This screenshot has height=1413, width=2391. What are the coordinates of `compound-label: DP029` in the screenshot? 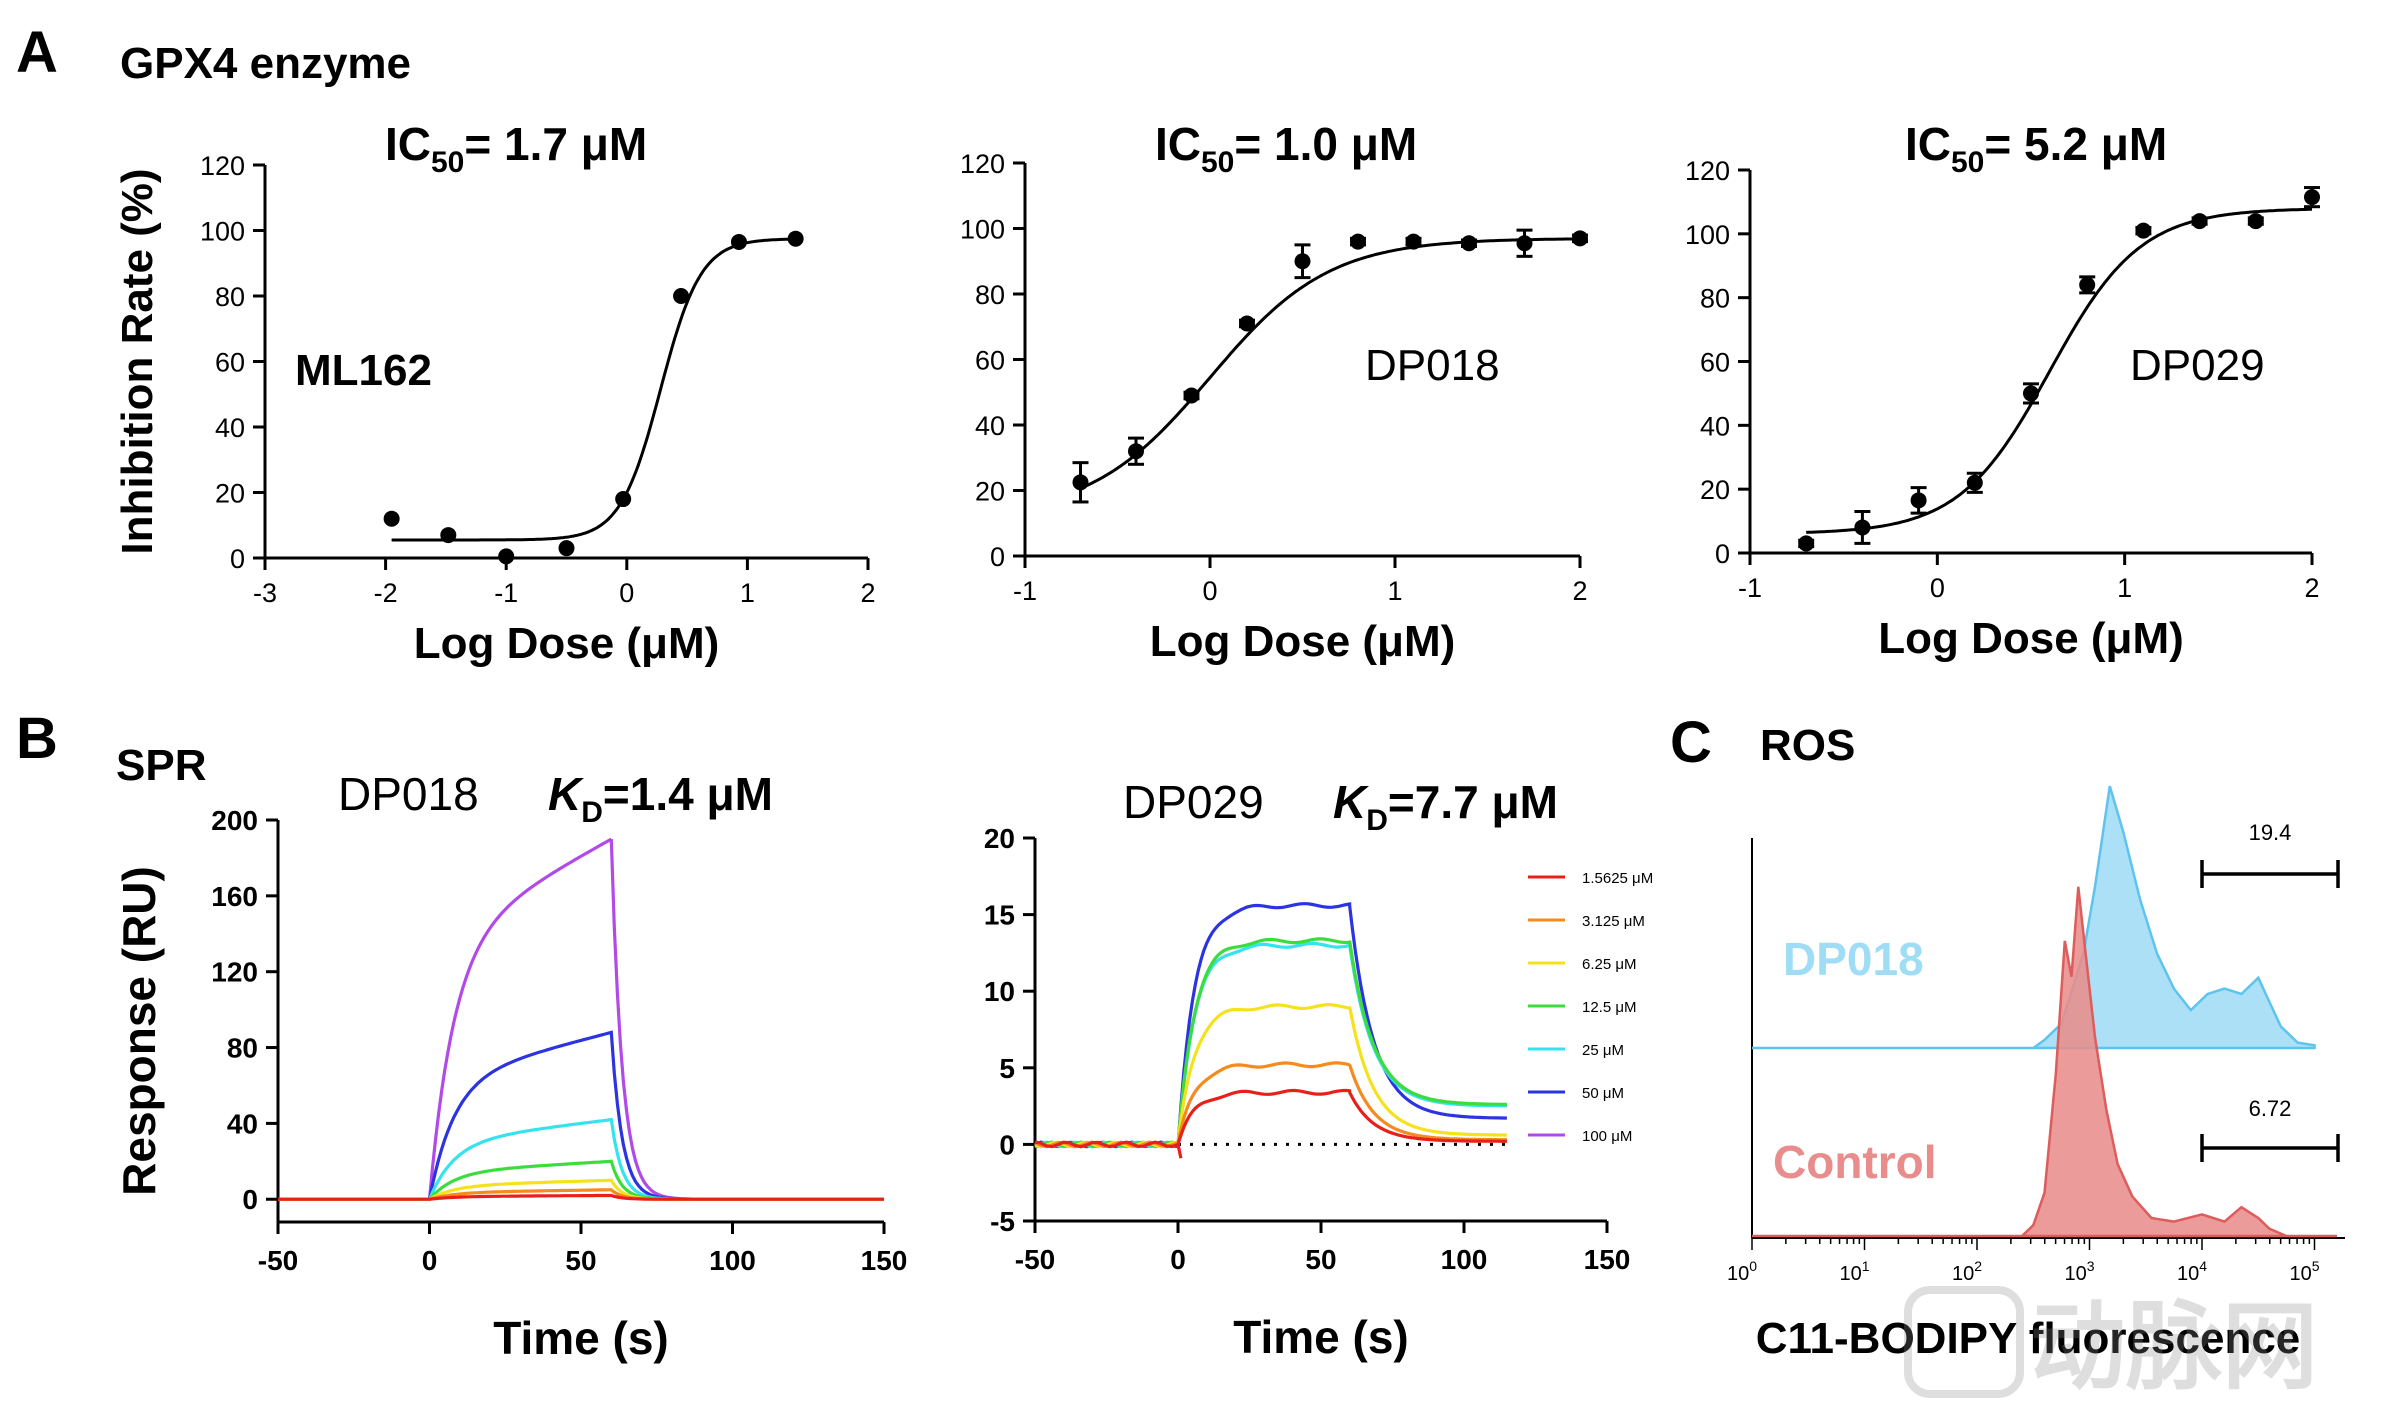 It's located at (1193, 802).